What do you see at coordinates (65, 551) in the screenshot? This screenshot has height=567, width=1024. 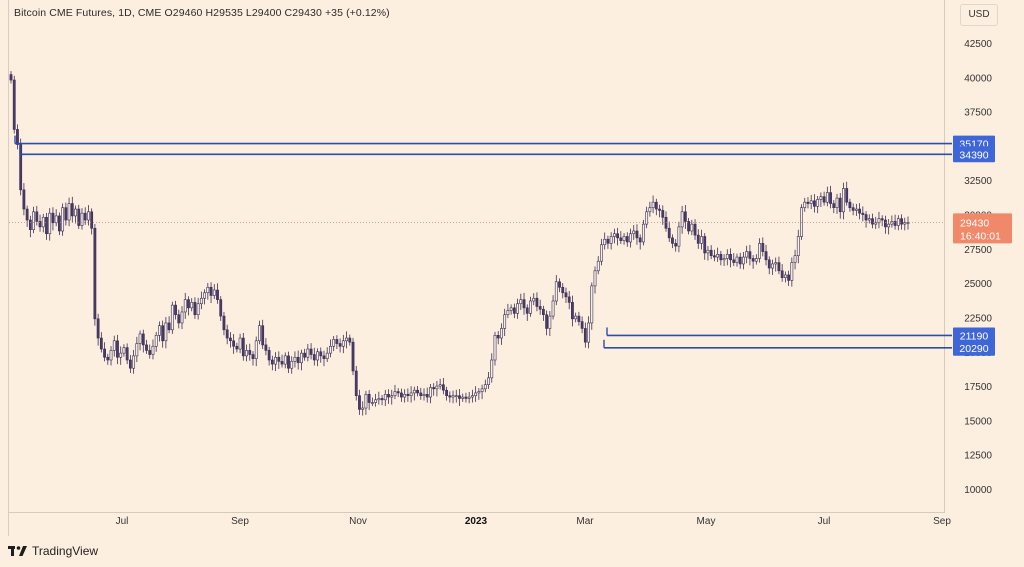 I see `tradingview-brand: TradingView` at bounding box center [65, 551].